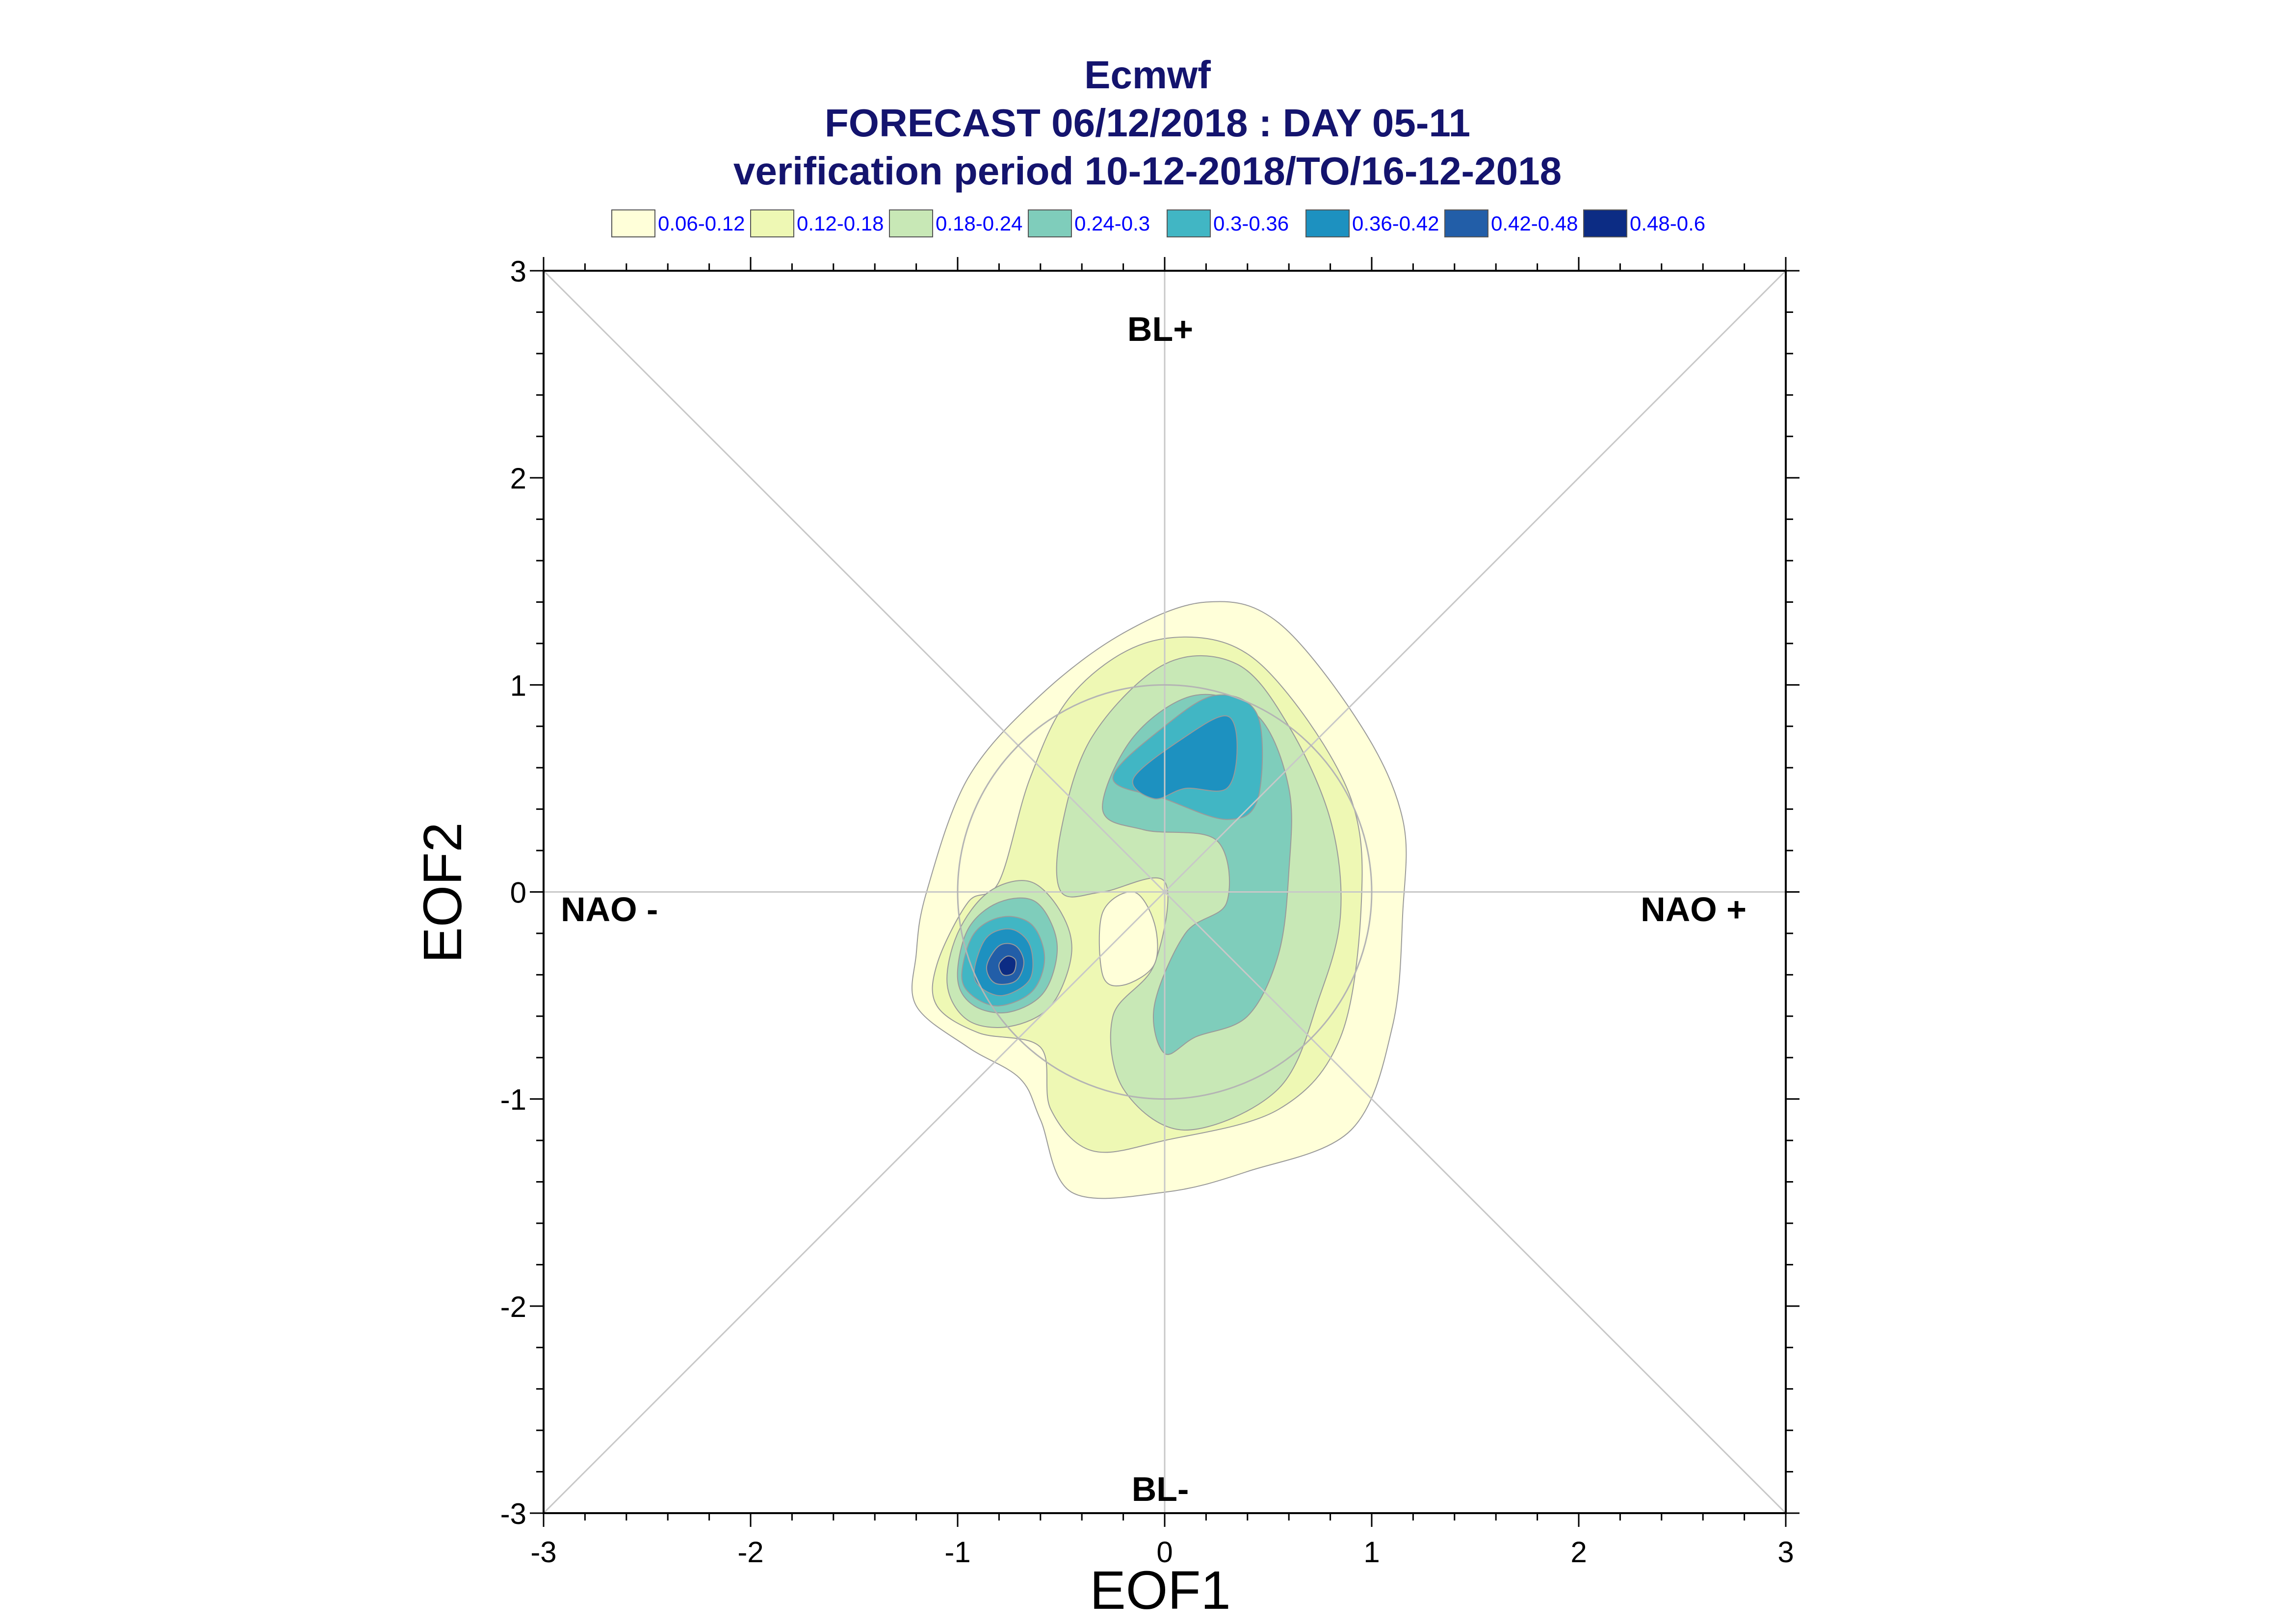 This screenshot has height=1624, width=2295. Describe the element at coordinates (610, 909) in the screenshot. I see `regime-label-left: NAO -` at that location.